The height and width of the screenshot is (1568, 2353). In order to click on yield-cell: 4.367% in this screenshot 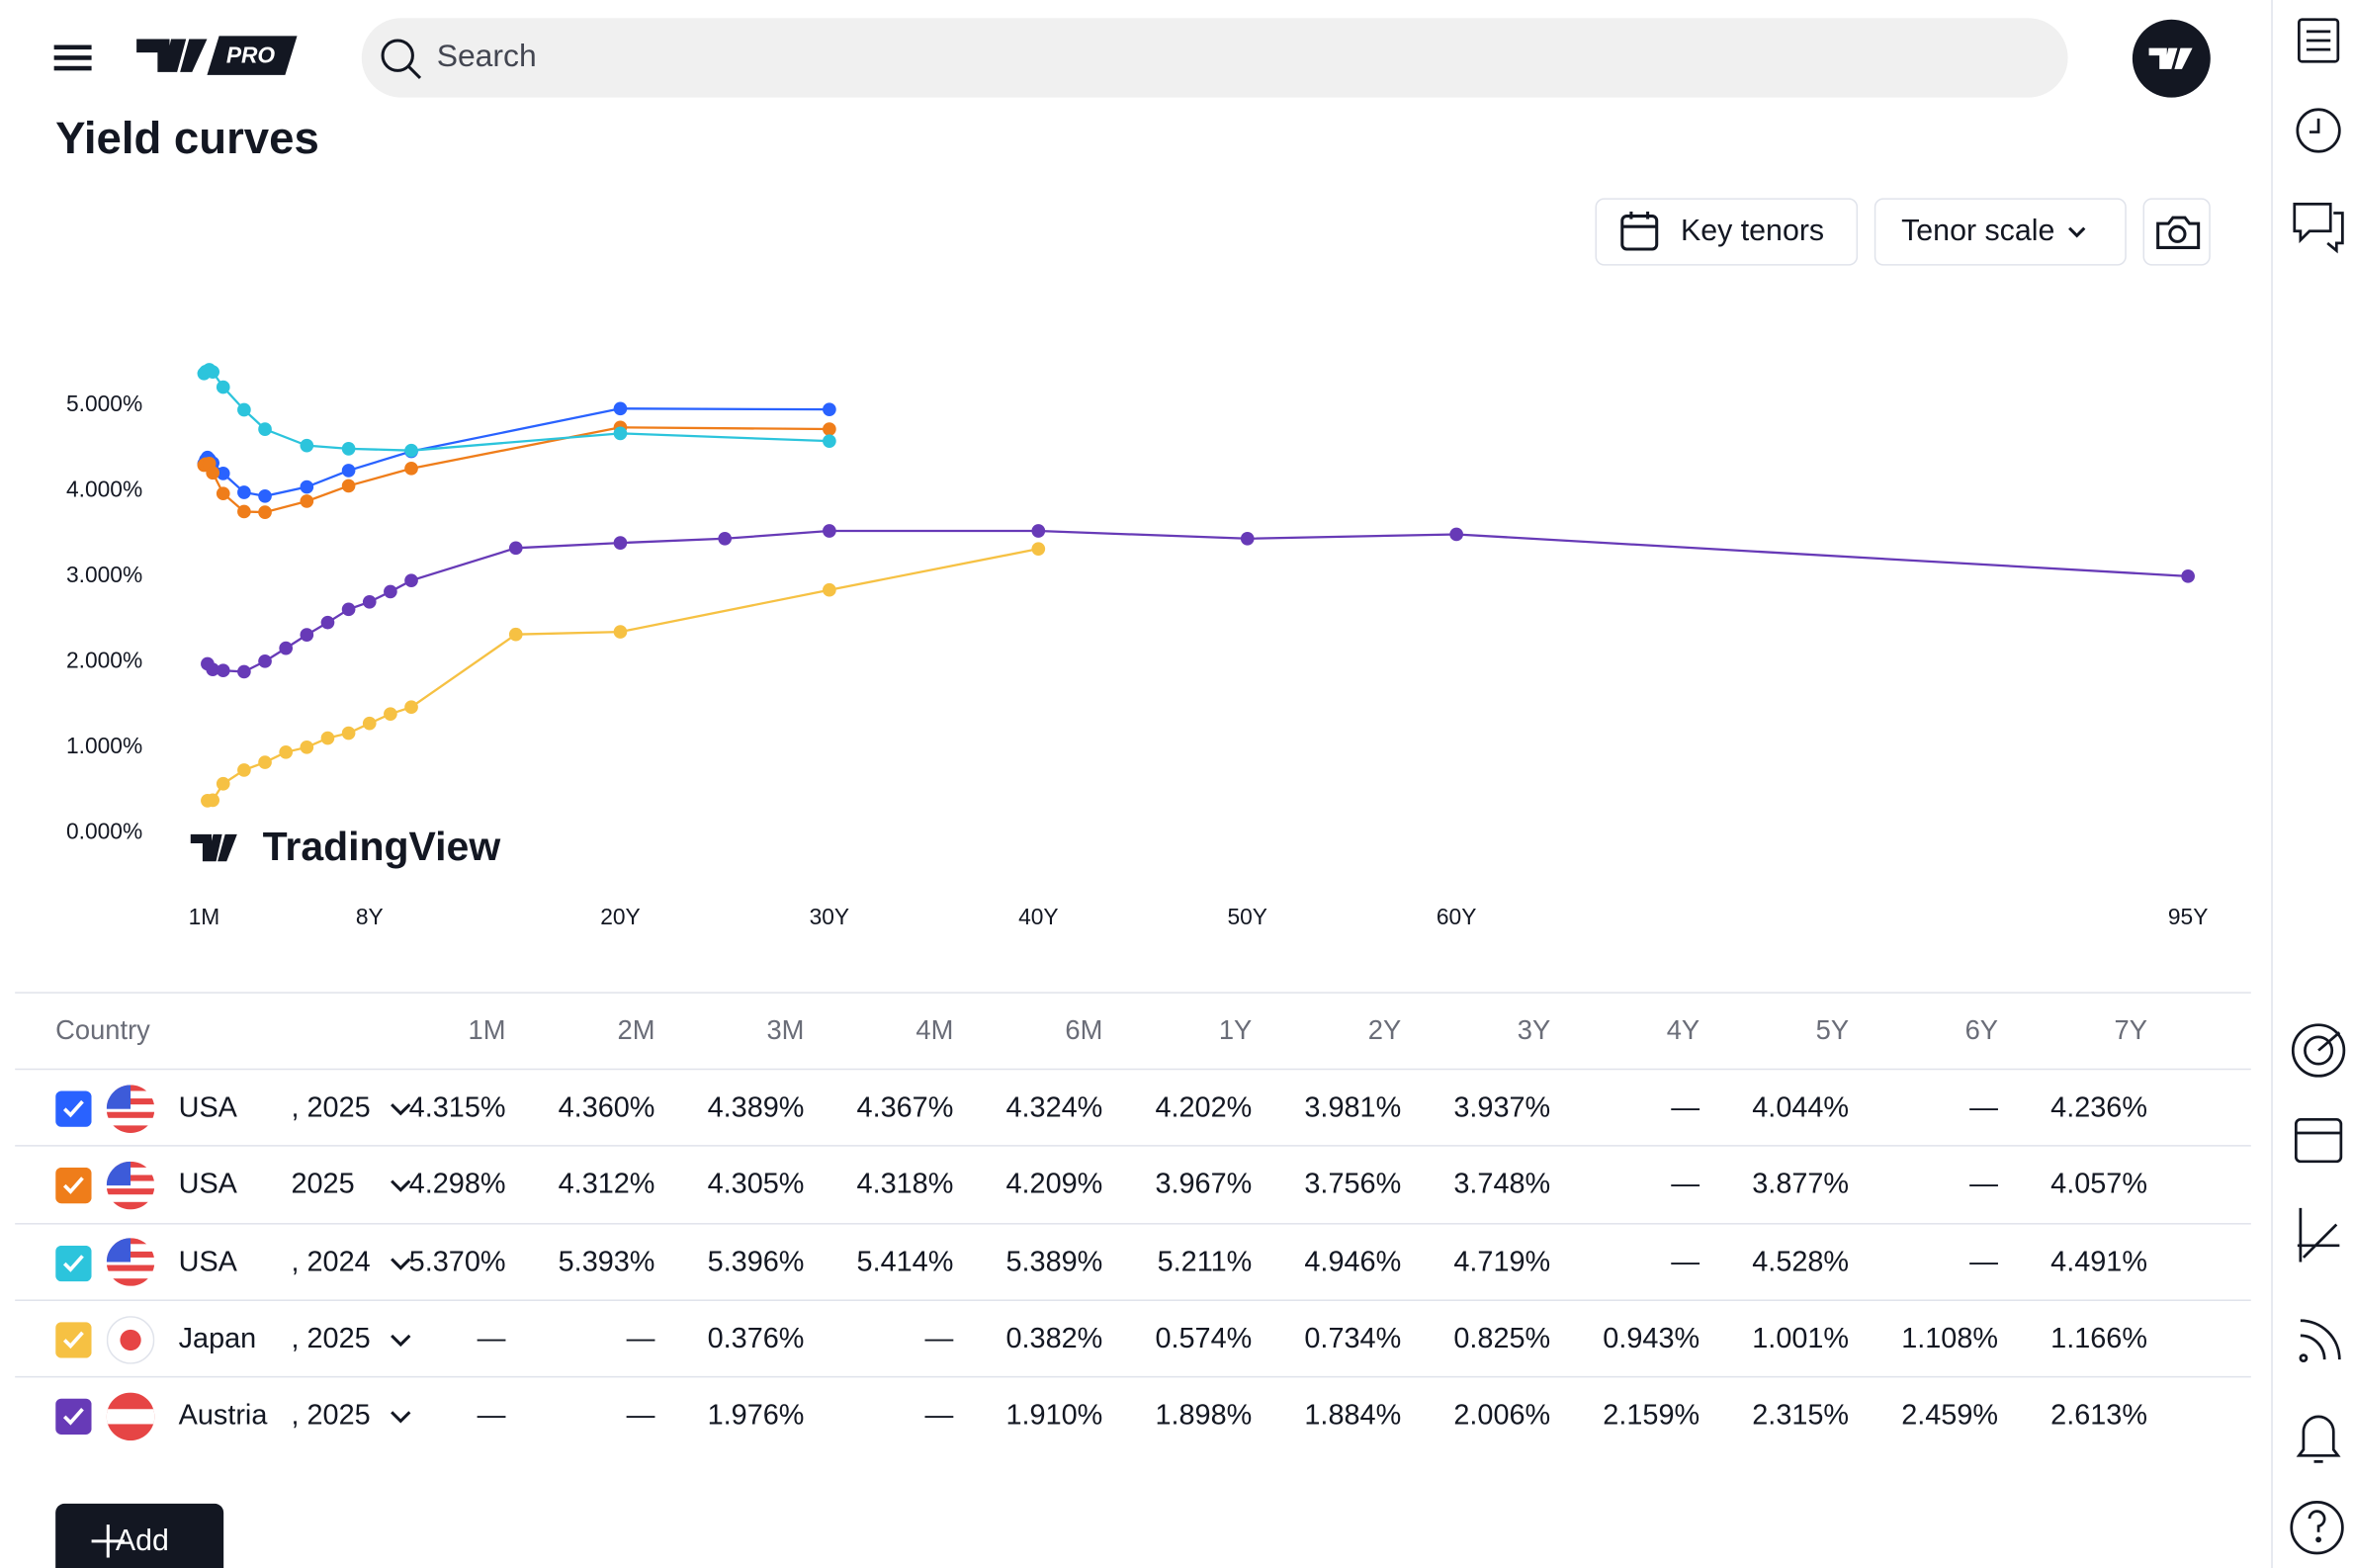, I will do `click(905, 1108)`.